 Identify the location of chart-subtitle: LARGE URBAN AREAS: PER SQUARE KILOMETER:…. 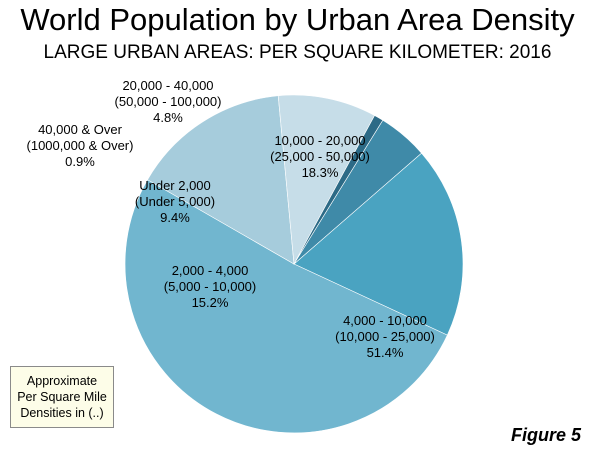
(297, 52).